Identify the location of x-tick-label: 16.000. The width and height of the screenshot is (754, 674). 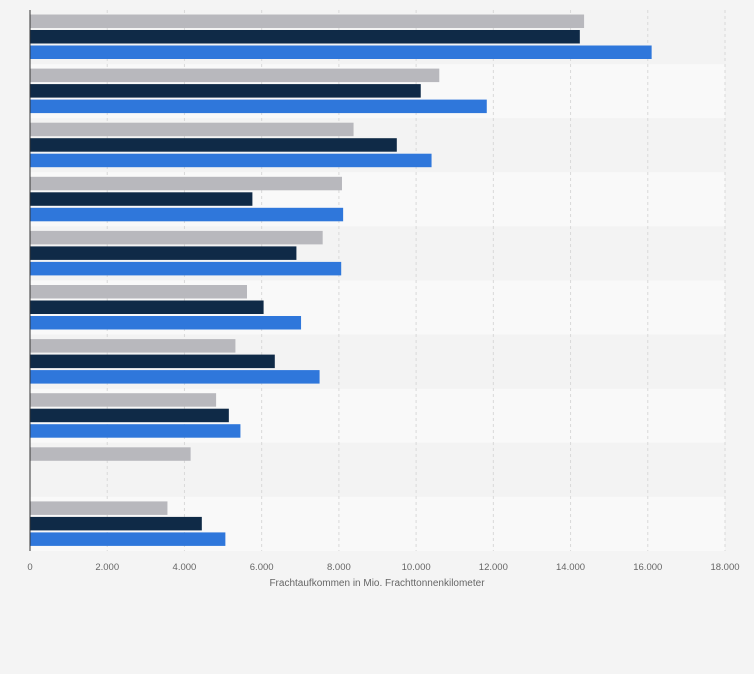
(647, 567).